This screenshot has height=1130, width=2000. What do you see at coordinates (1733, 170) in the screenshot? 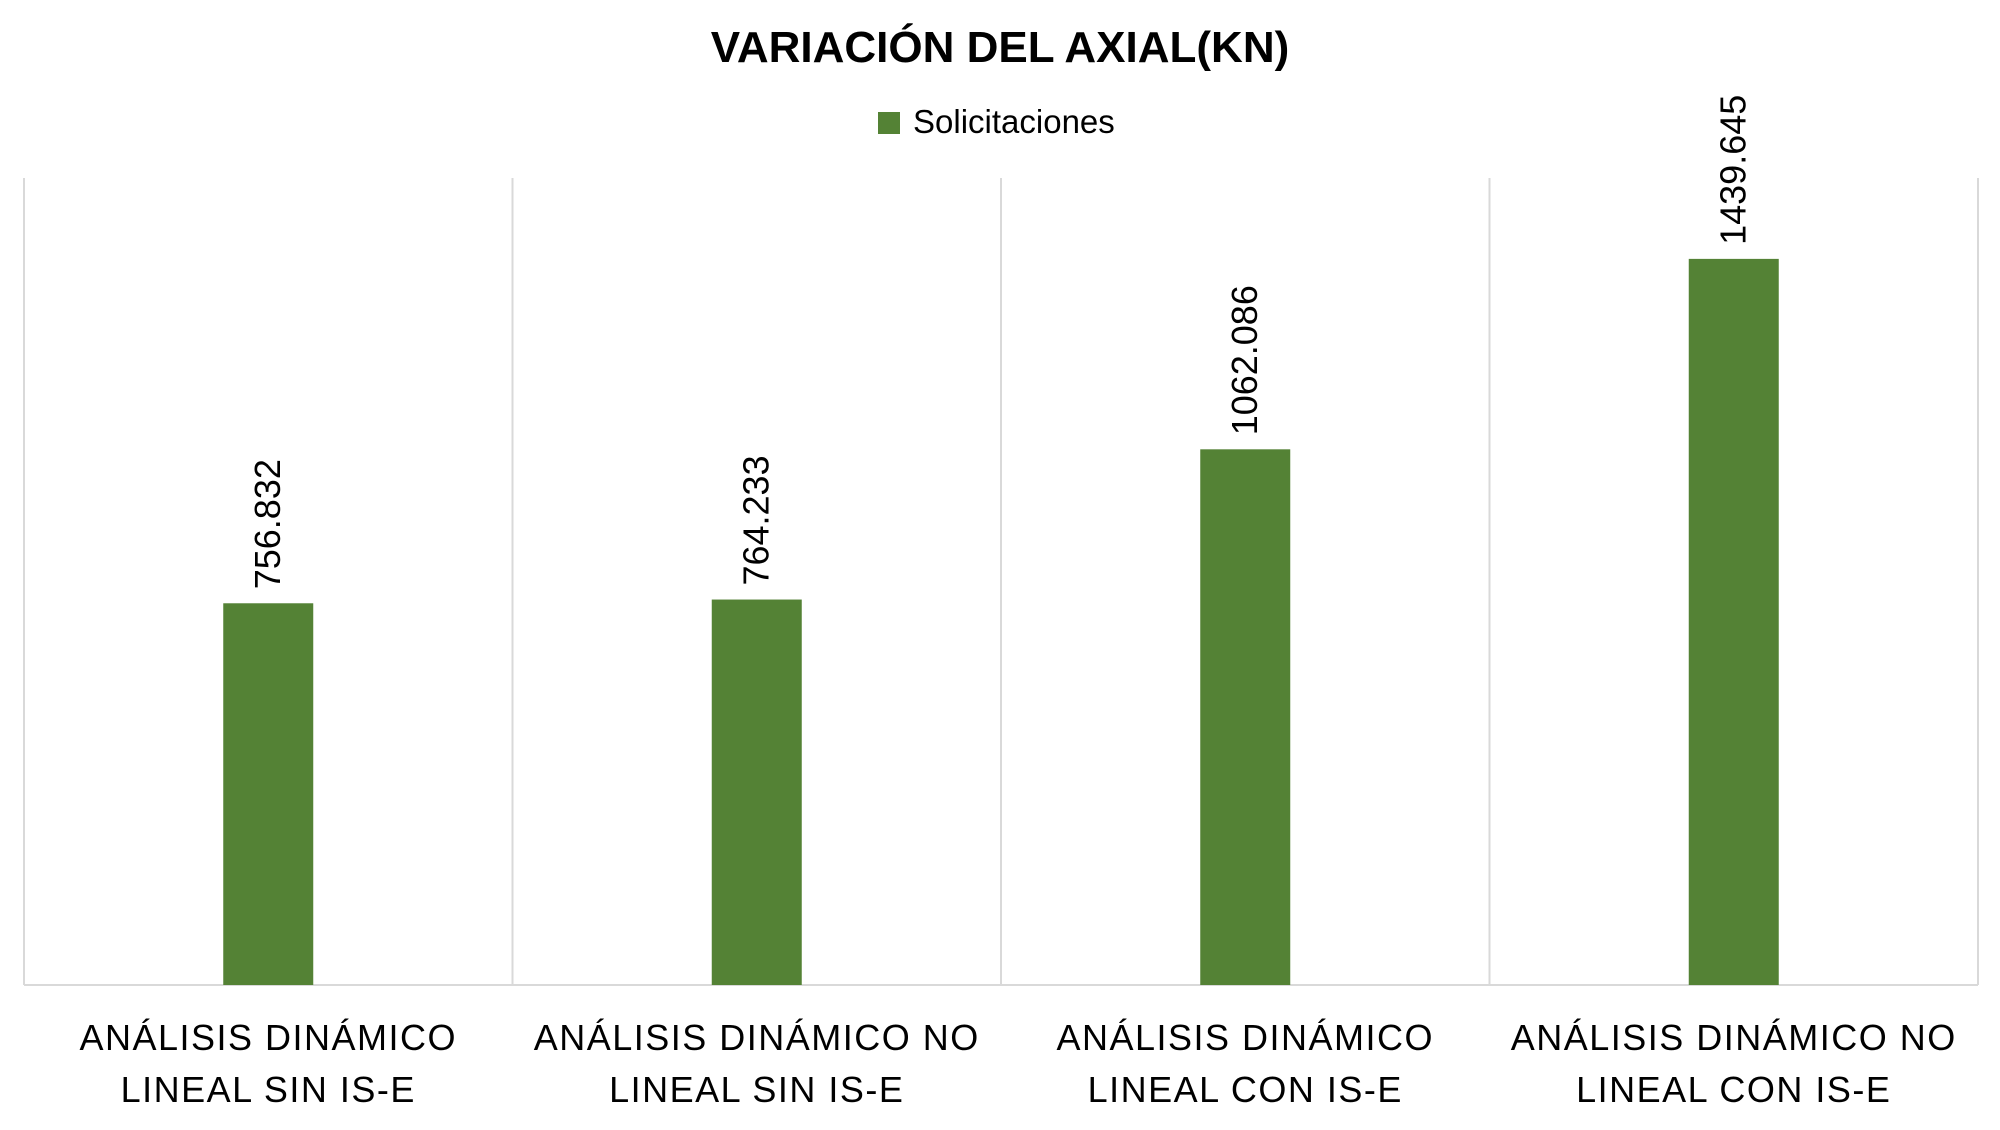
I see `data-label-4: 1439.645` at bounding box center [1733, 170].